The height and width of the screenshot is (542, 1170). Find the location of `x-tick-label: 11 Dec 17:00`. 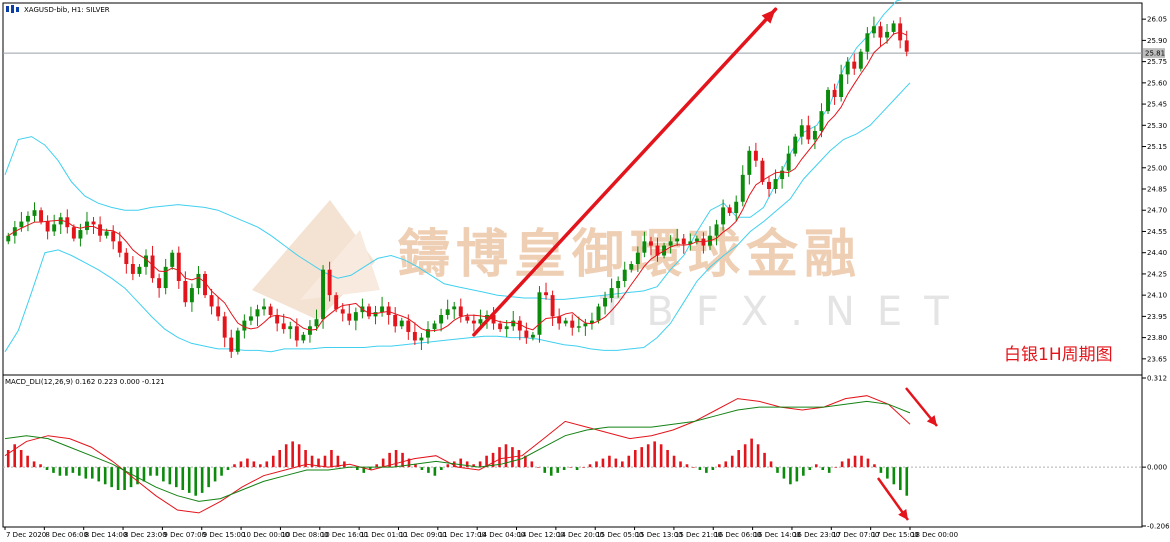

x-tick-label: 11 Dec 17:00 is located at coordinates (462, 535).